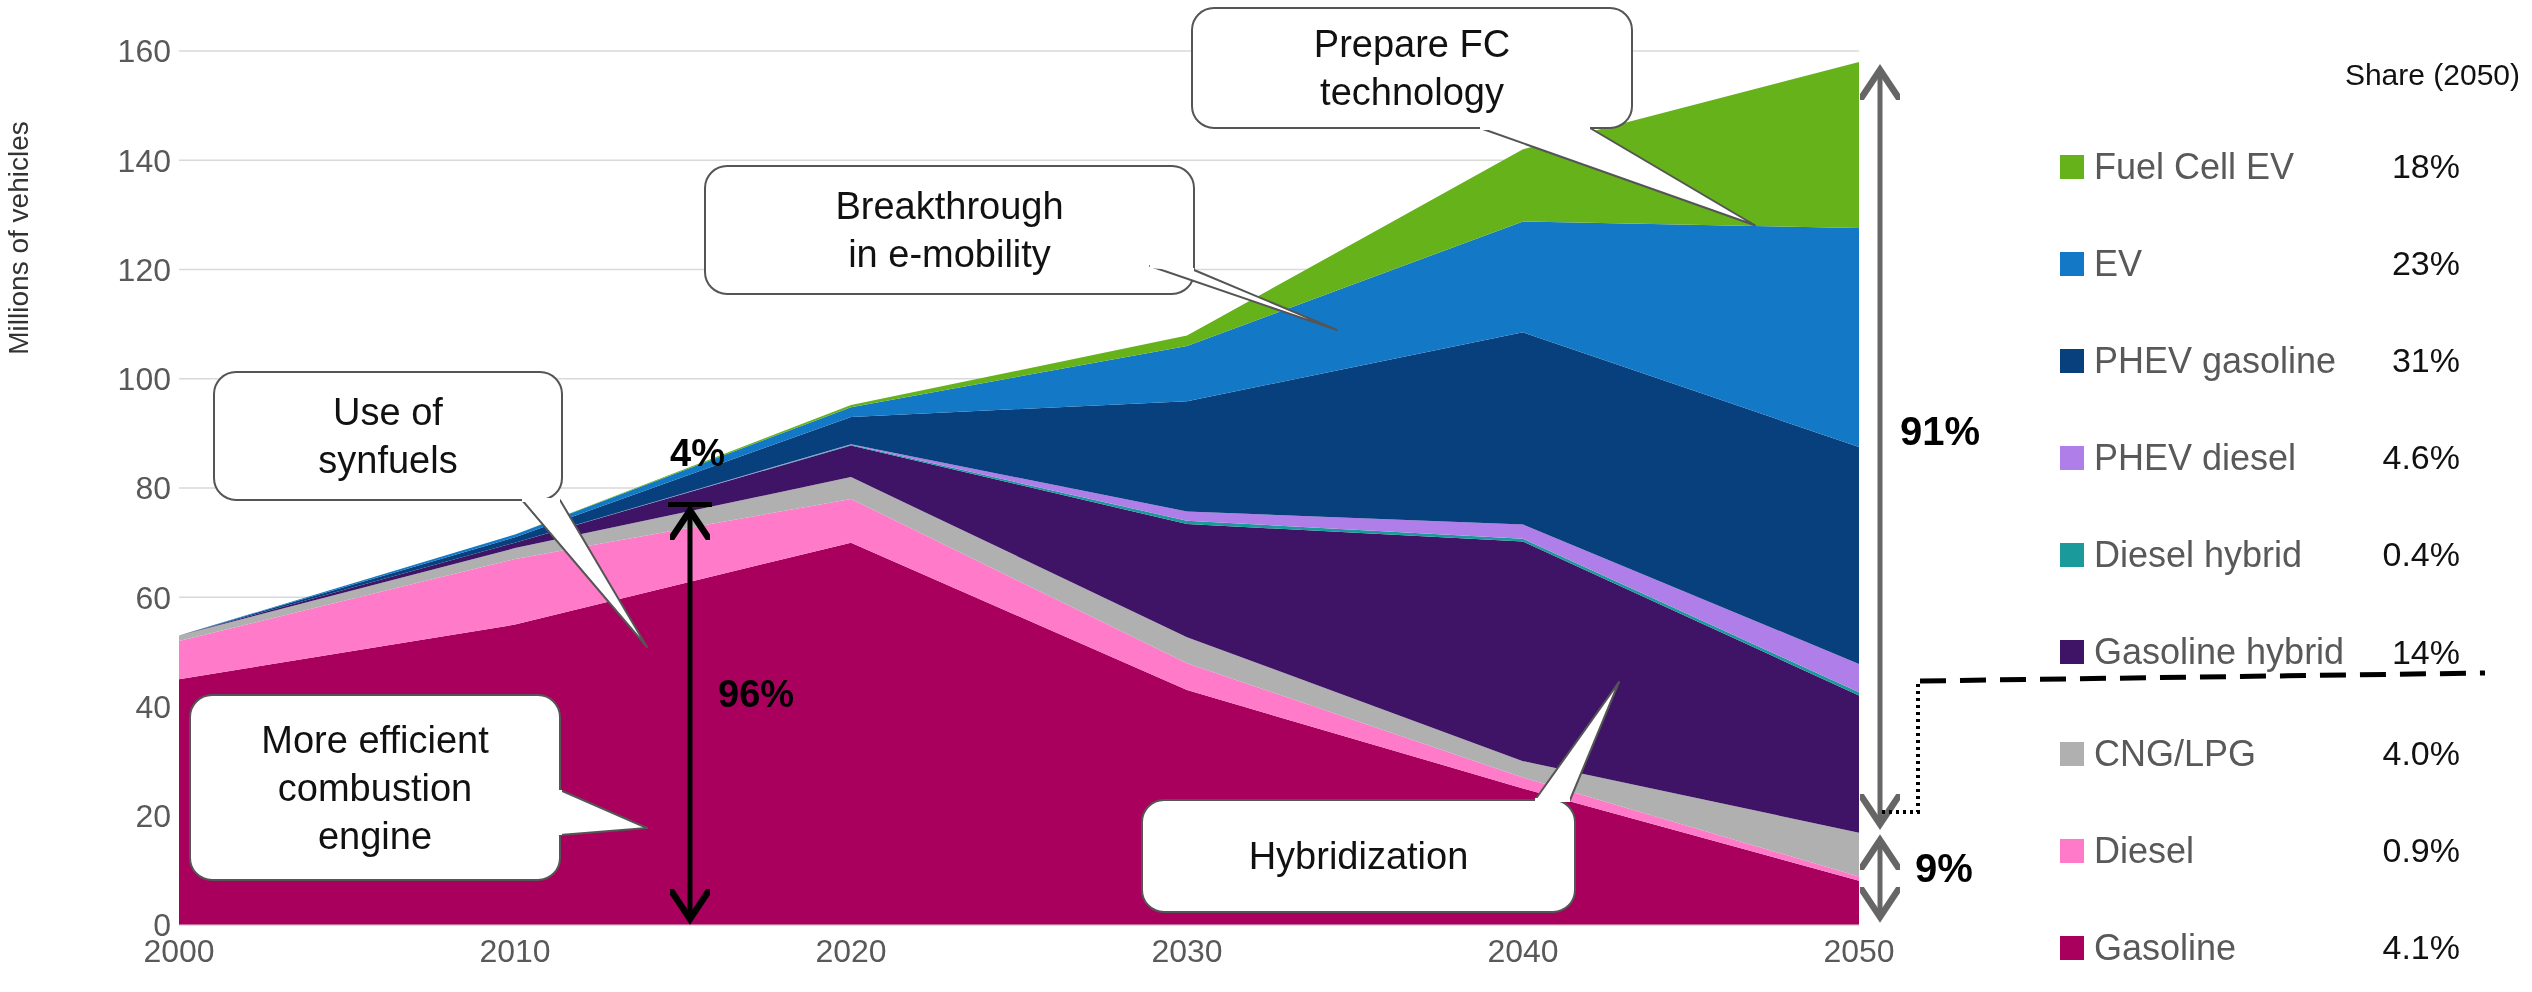  I want to click on legend-label: PHEV gasoline, so click(2216, 360).